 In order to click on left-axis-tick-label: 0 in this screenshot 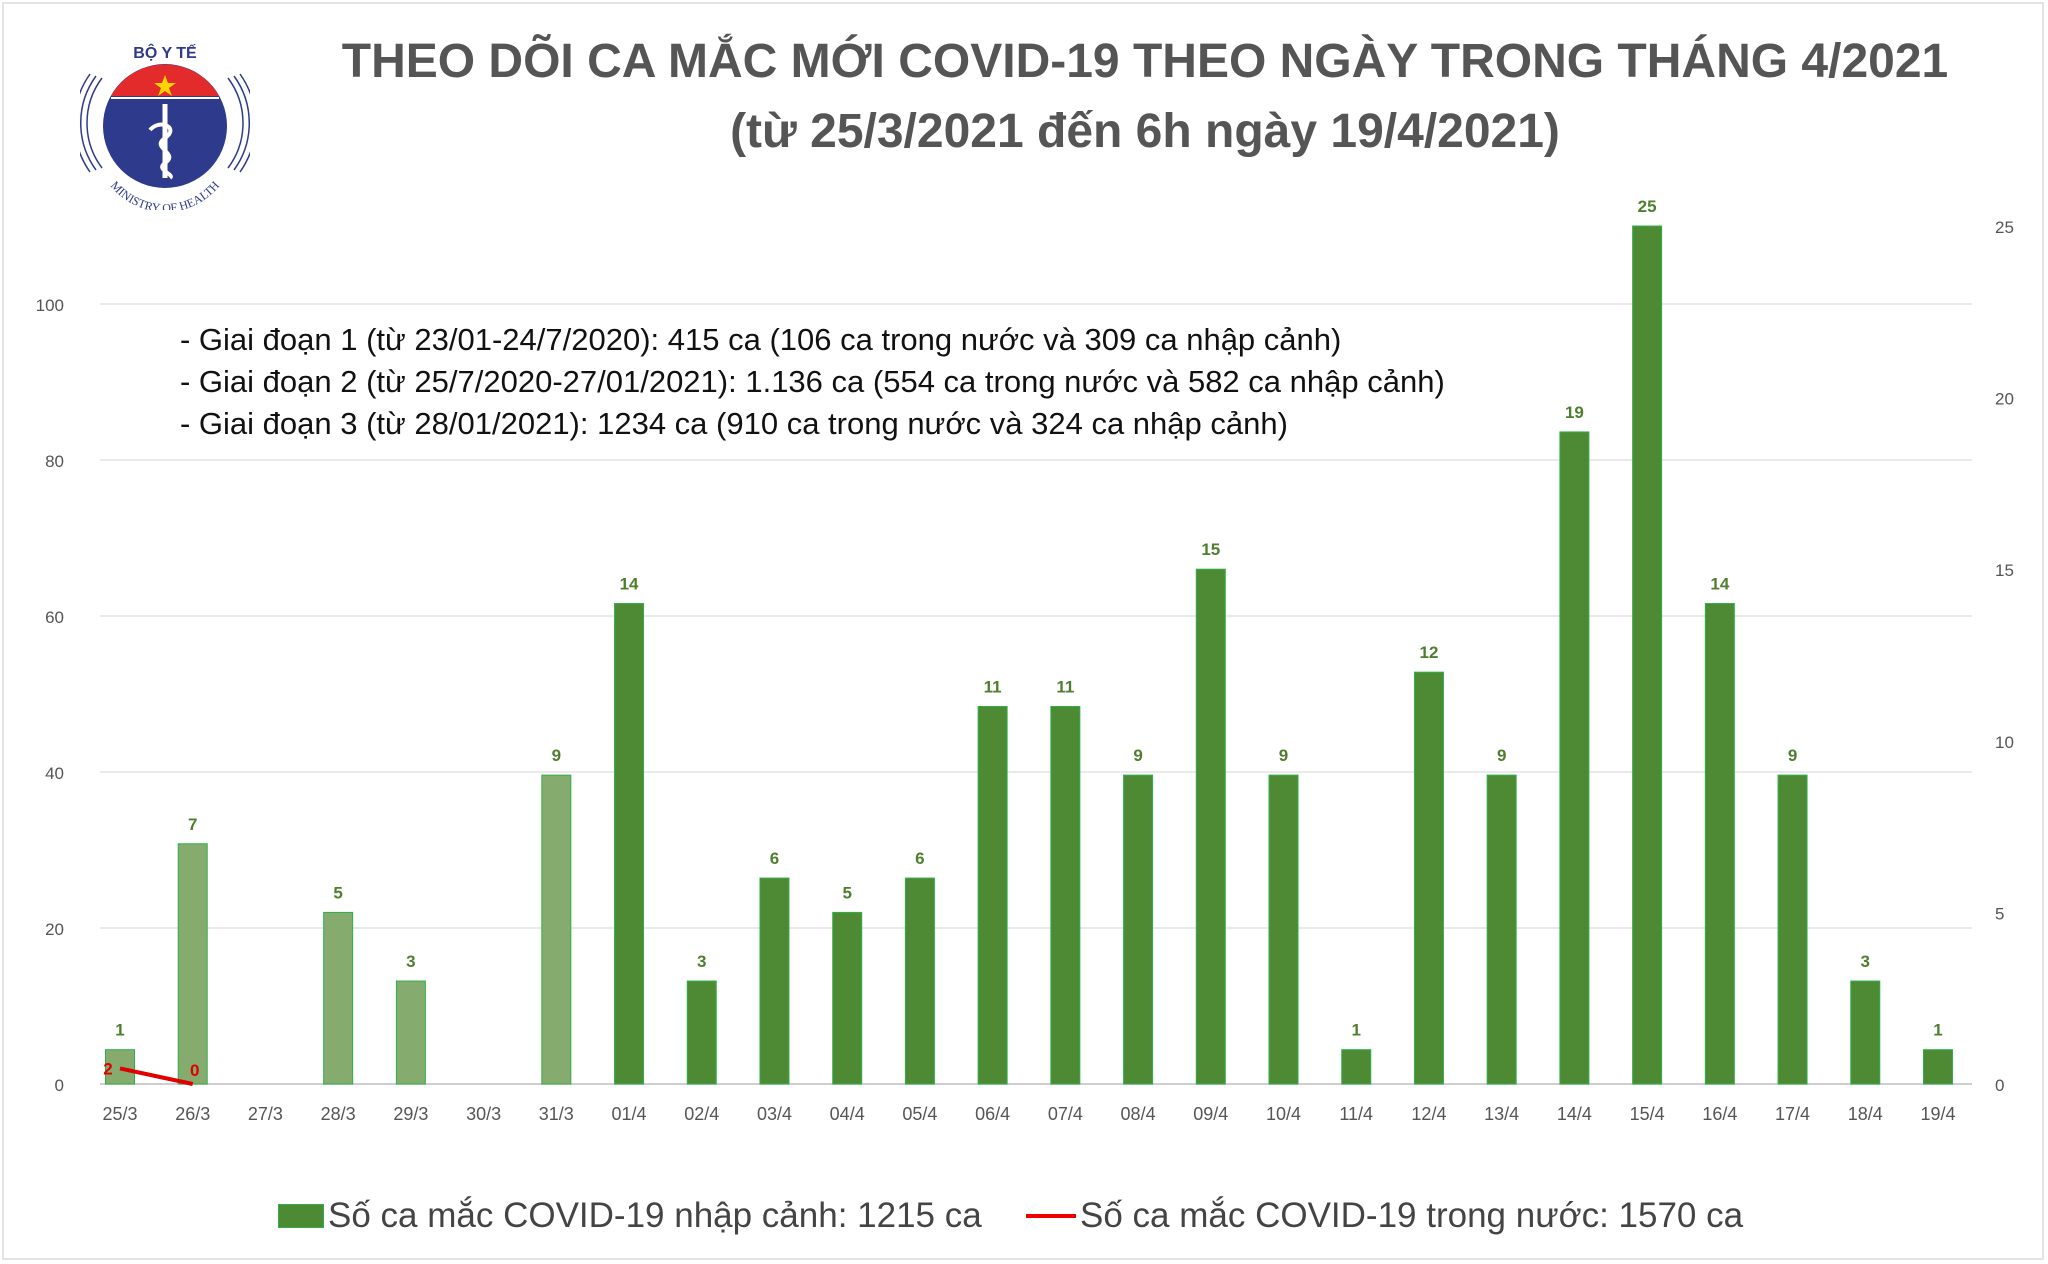, I will do `click(59, 1085)`.